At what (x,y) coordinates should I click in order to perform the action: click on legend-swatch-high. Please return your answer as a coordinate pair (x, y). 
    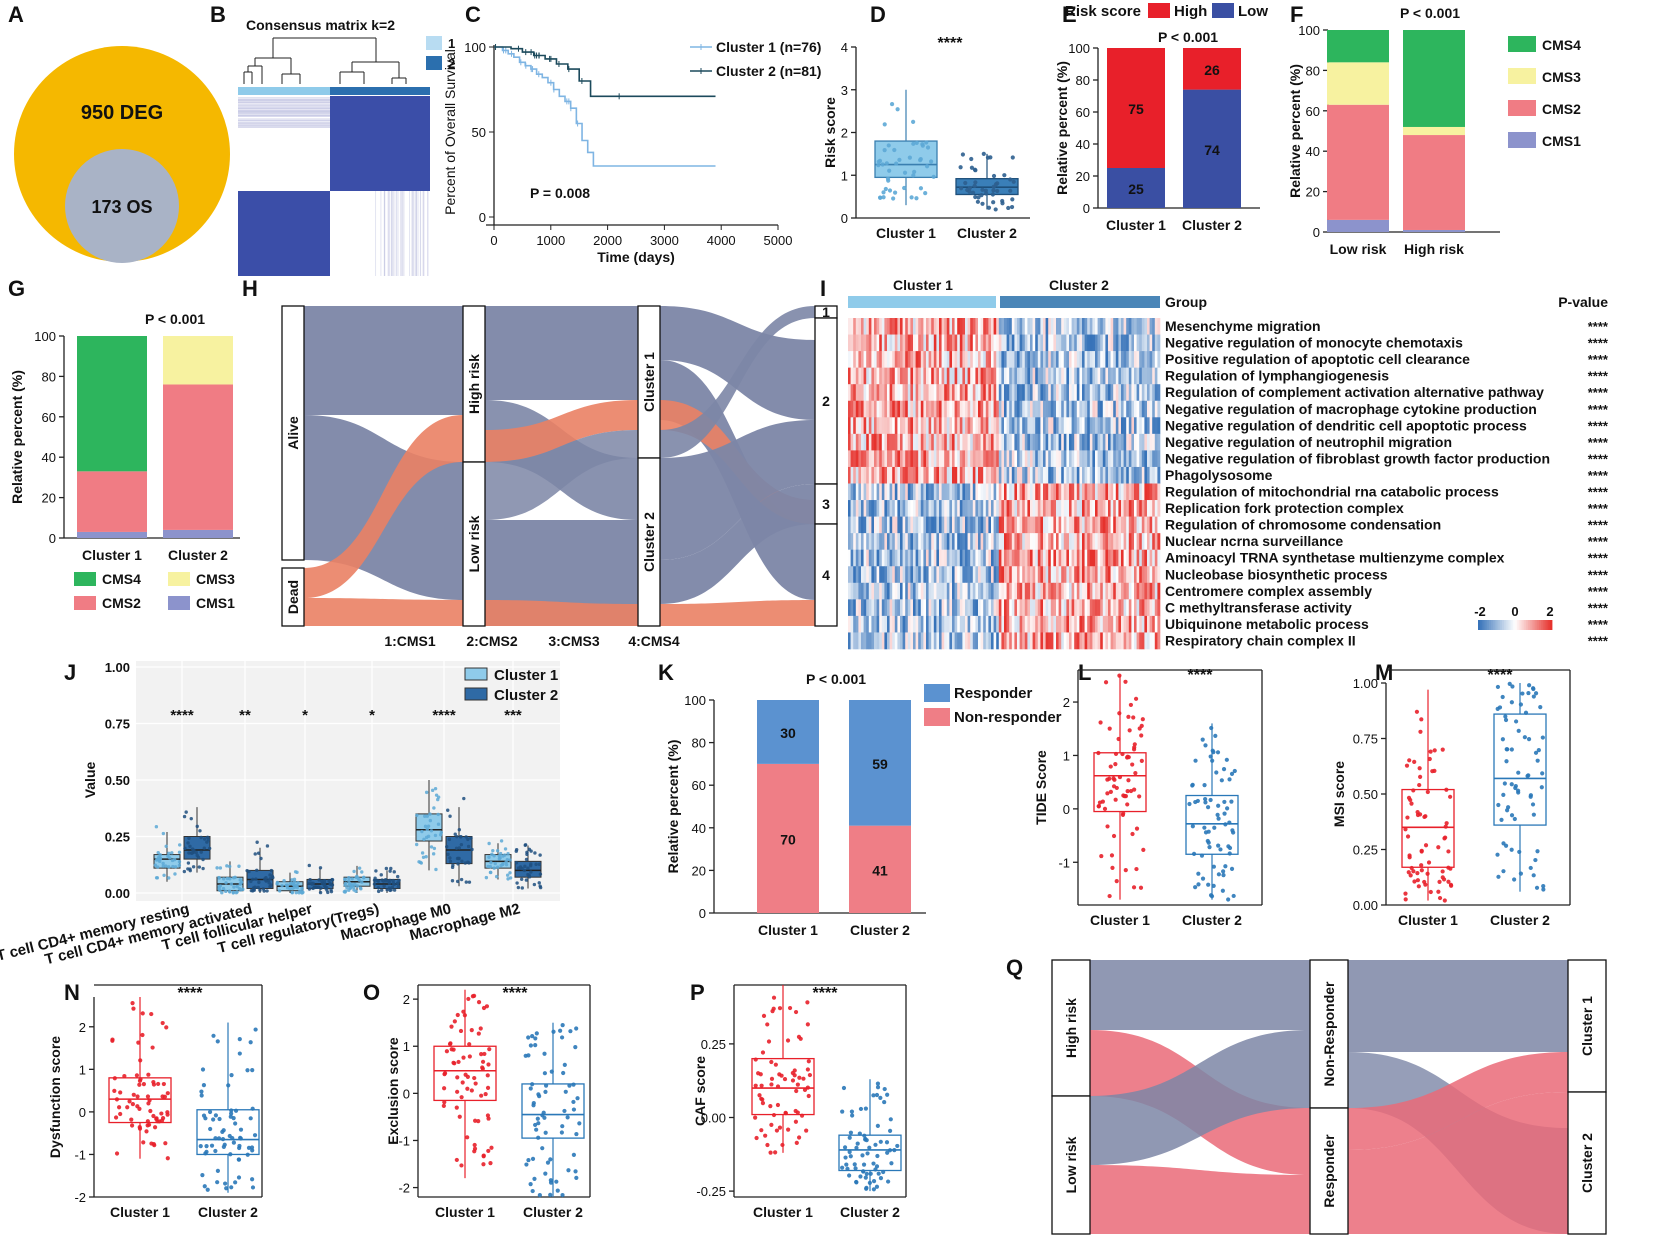
    Looking at the image, I should click on (1159, 10).